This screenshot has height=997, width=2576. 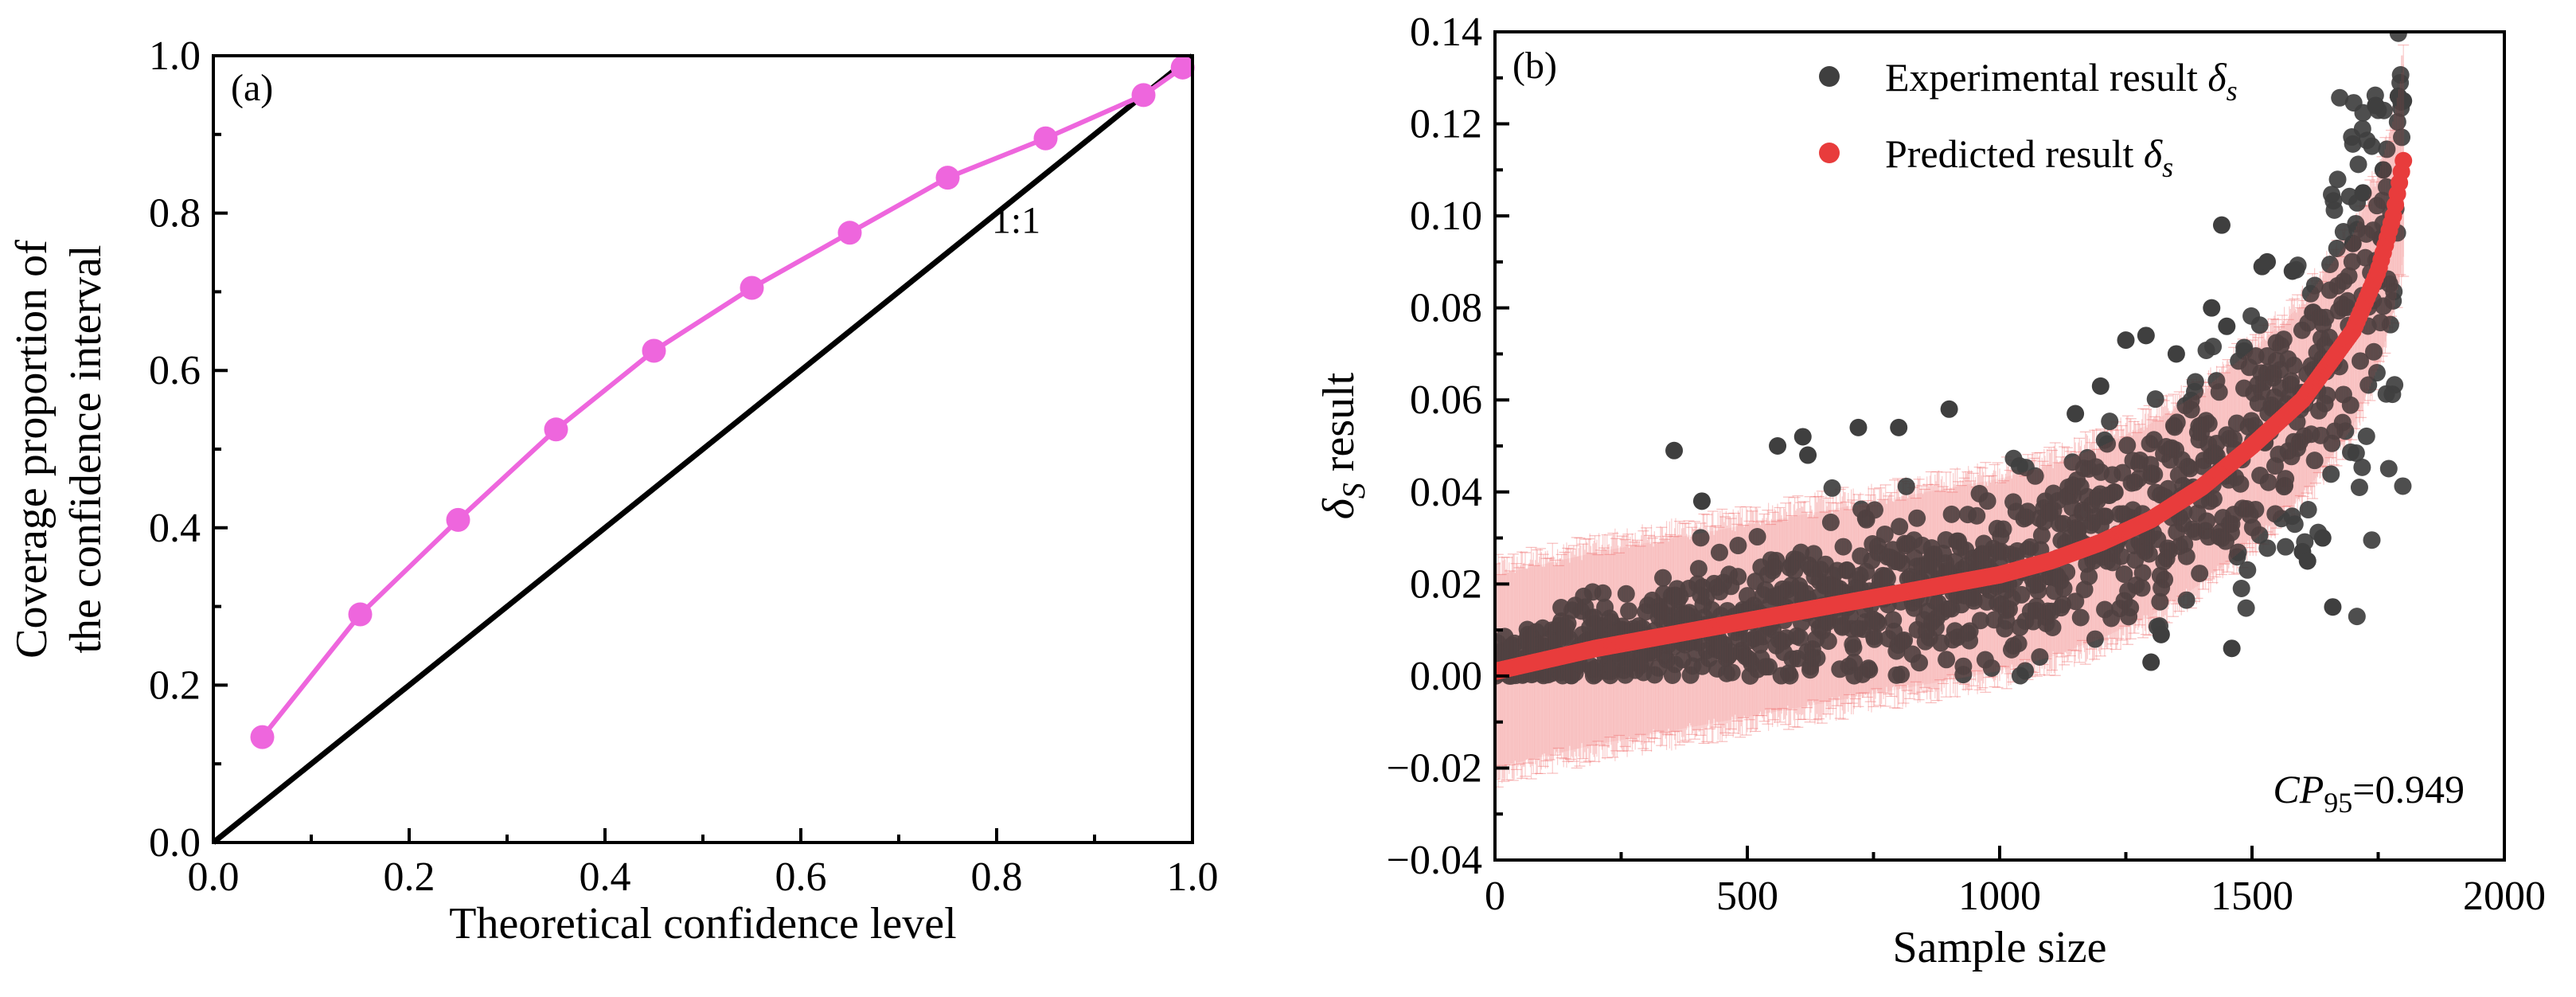 What do you see at coordinates (1446, 676) in the screenshot?
I see `y-tick-label: 0.00` at bounding box center [1446, 676].